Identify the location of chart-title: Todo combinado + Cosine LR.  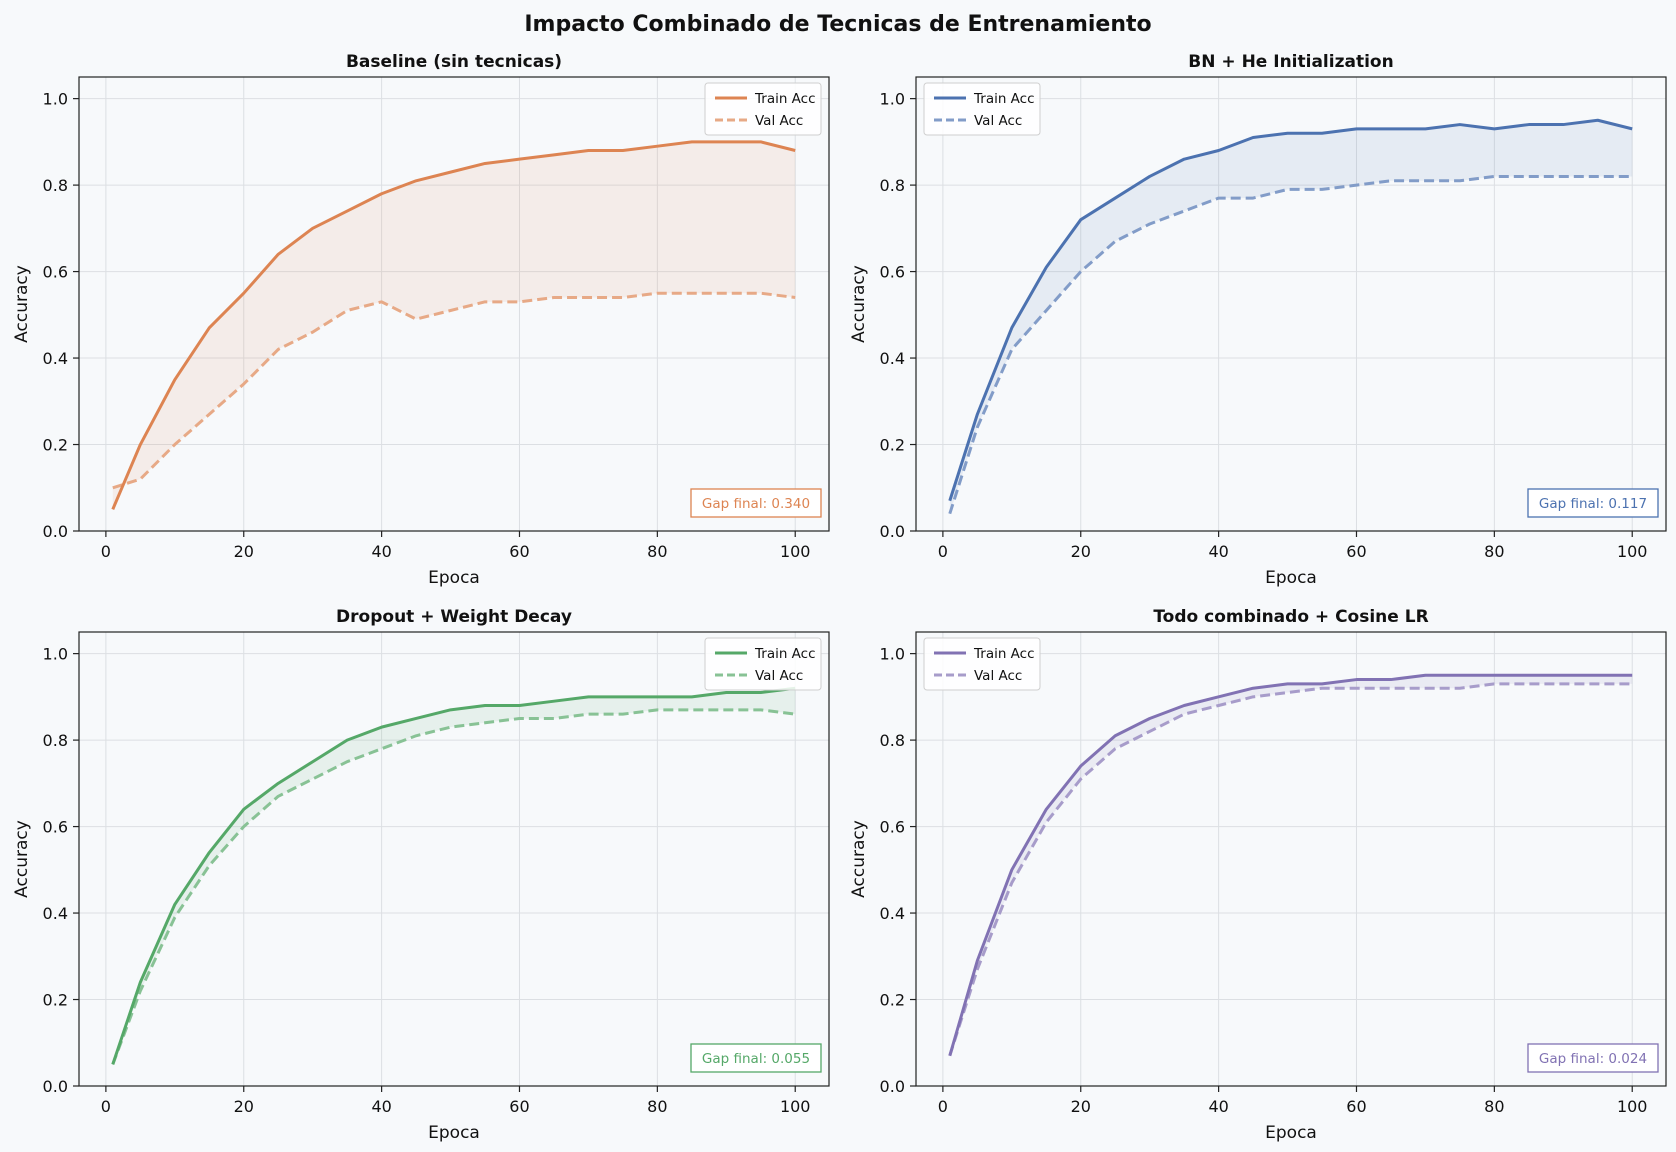
(1290, 617).